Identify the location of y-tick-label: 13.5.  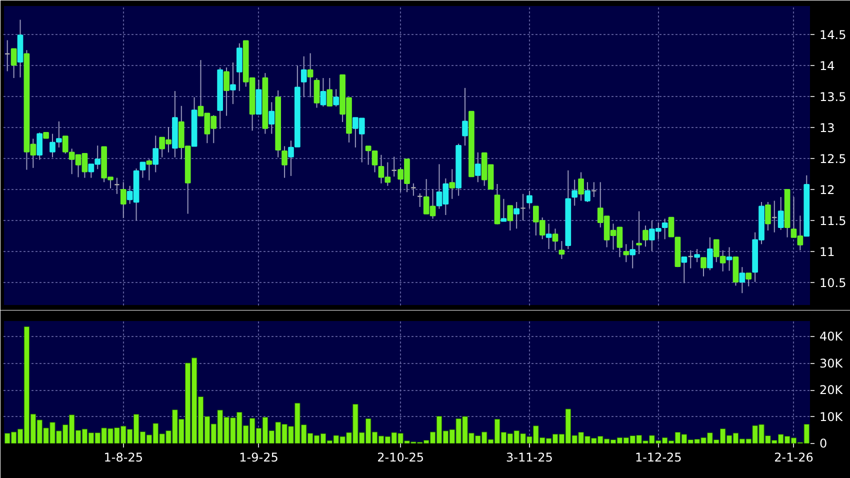
(833, 97).